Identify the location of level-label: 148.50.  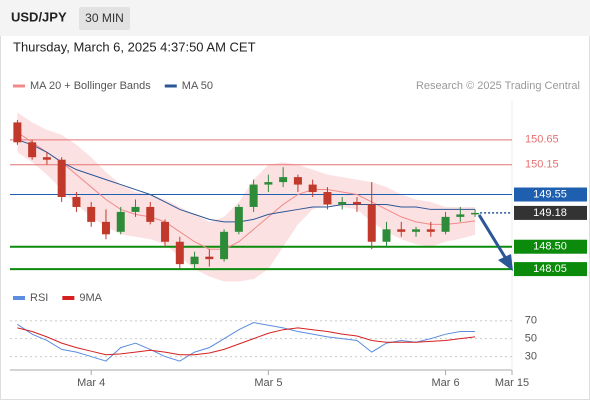
(550, 247).